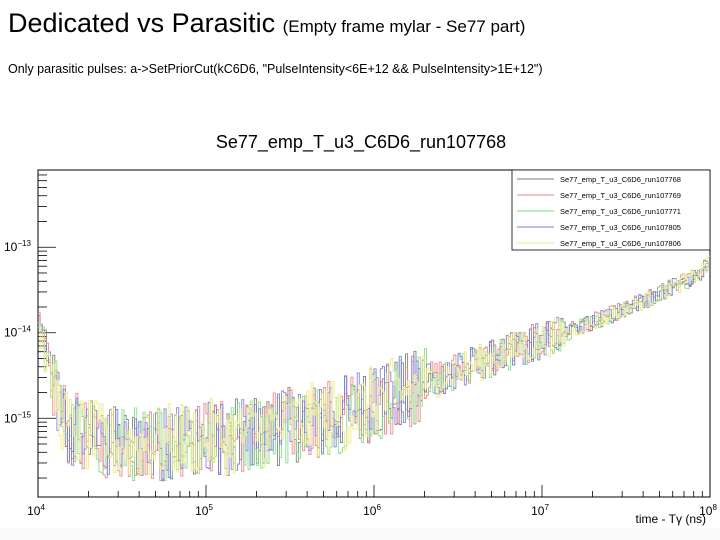 The width and height of the screenshot is (720, 540). Describe the element at coordinates (372, 510) in the screenshot. I see `x-tick-label: 10⁶` at that location.